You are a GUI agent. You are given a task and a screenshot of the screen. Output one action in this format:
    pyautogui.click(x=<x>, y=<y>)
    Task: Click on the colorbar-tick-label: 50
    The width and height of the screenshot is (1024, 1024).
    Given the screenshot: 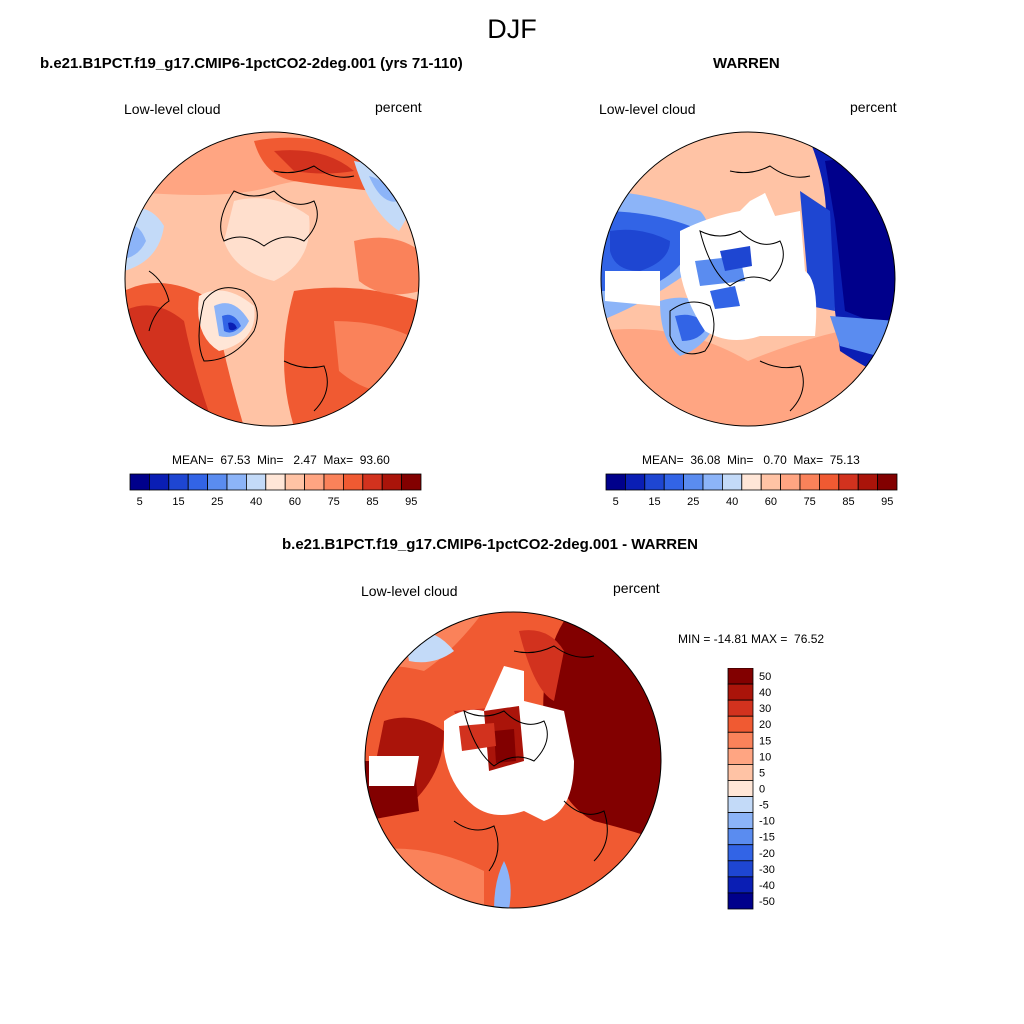 What is the action you would take?
    pyautogui.click(x=765, y=677)
    